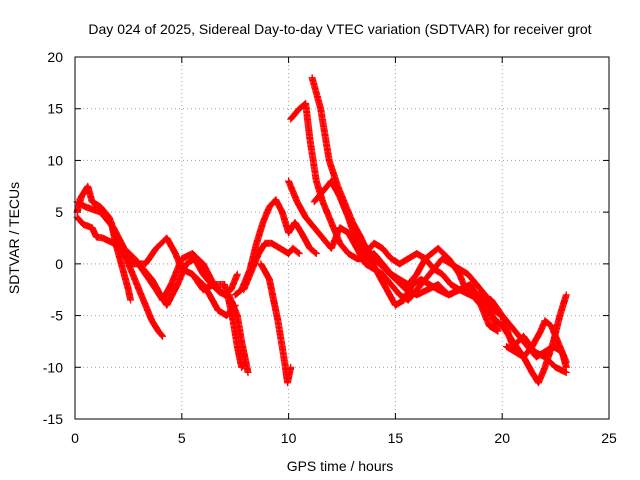 The height and width of the screenshot is (480, 640). I want to click on x-axis-label: GPS time / hours, so click(340, 466).